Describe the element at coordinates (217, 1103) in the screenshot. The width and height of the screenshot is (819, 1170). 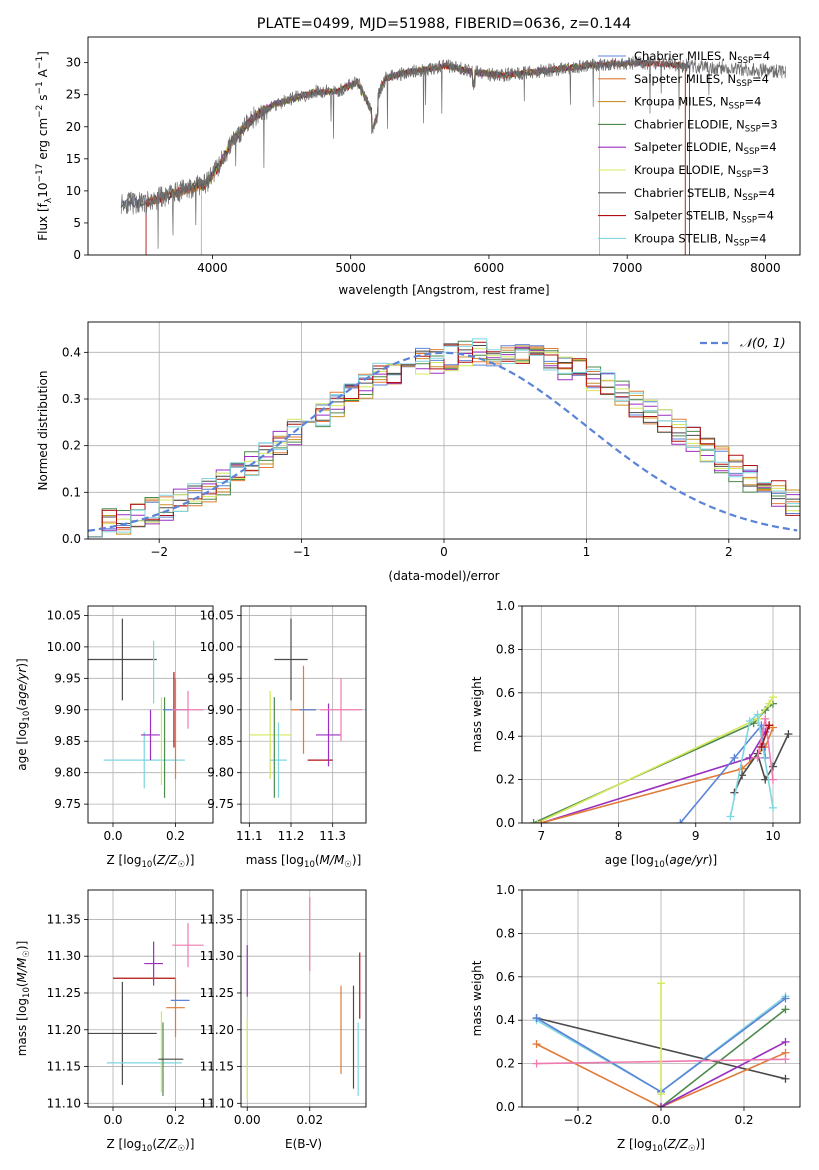
I see `y-tick-label: 11.10` at that location.